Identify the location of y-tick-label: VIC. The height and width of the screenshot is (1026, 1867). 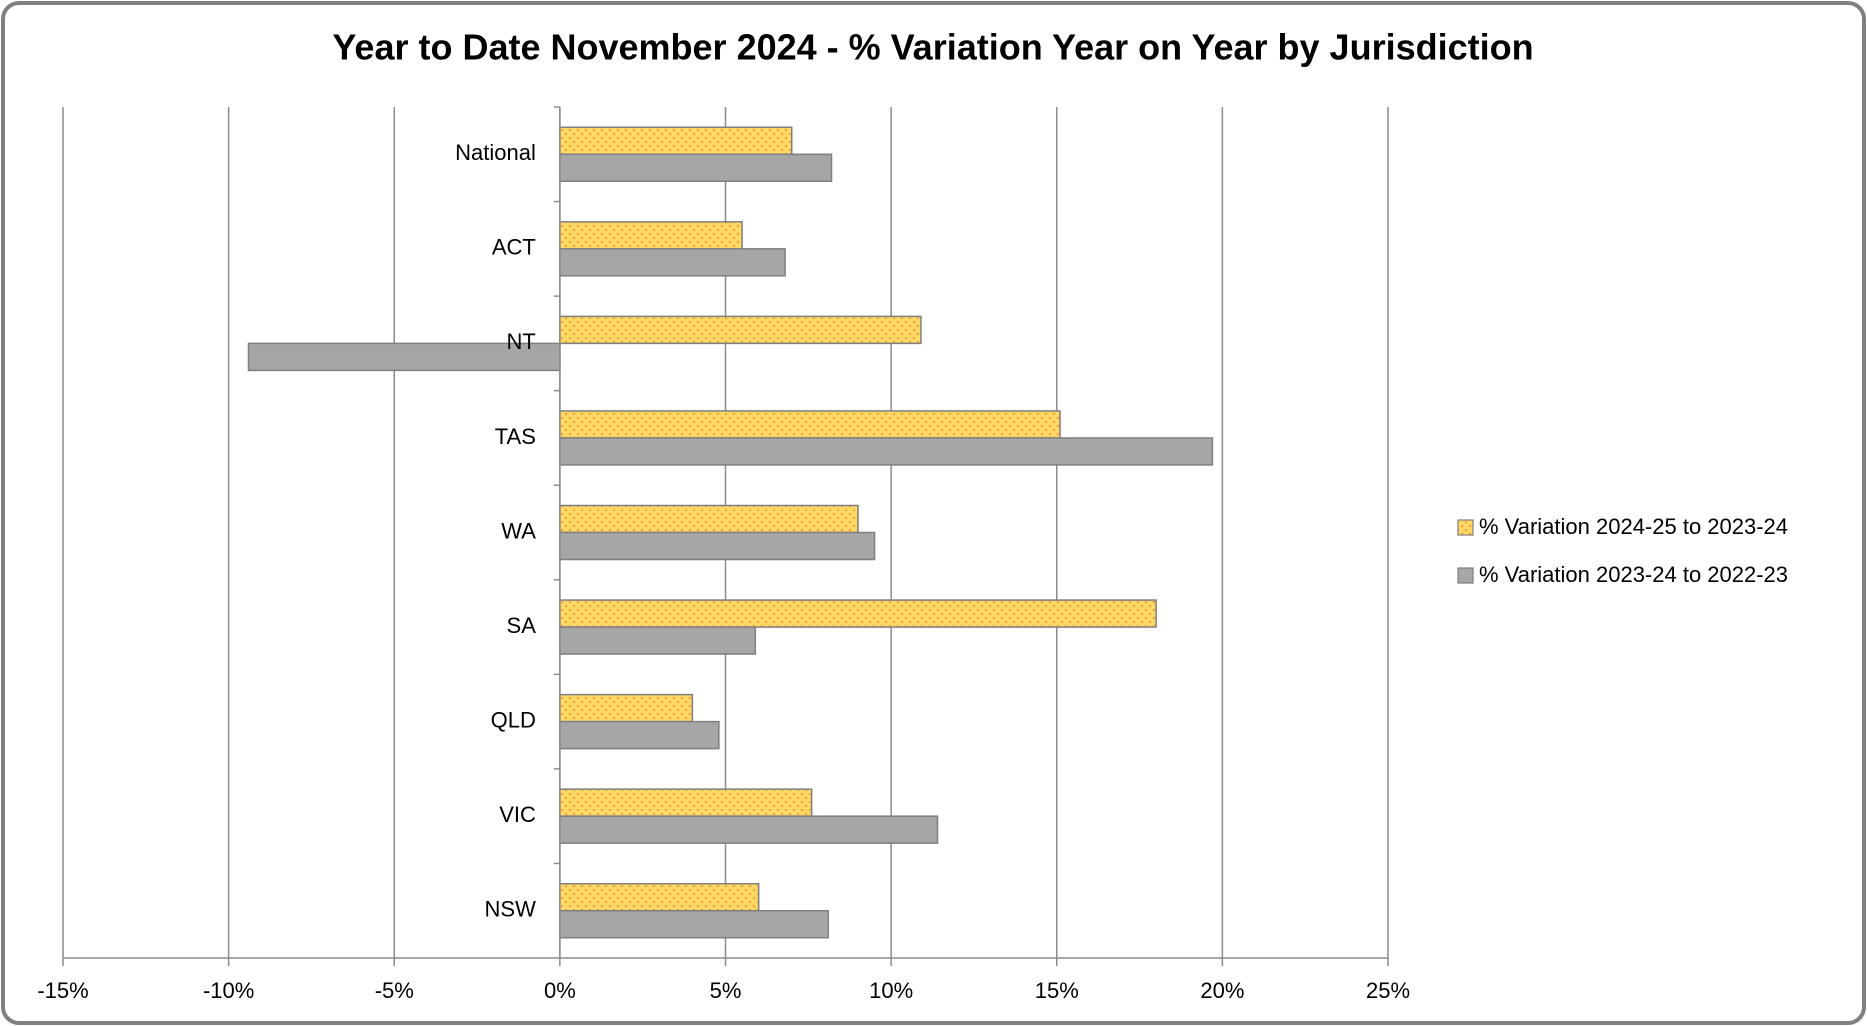
(517, 814).